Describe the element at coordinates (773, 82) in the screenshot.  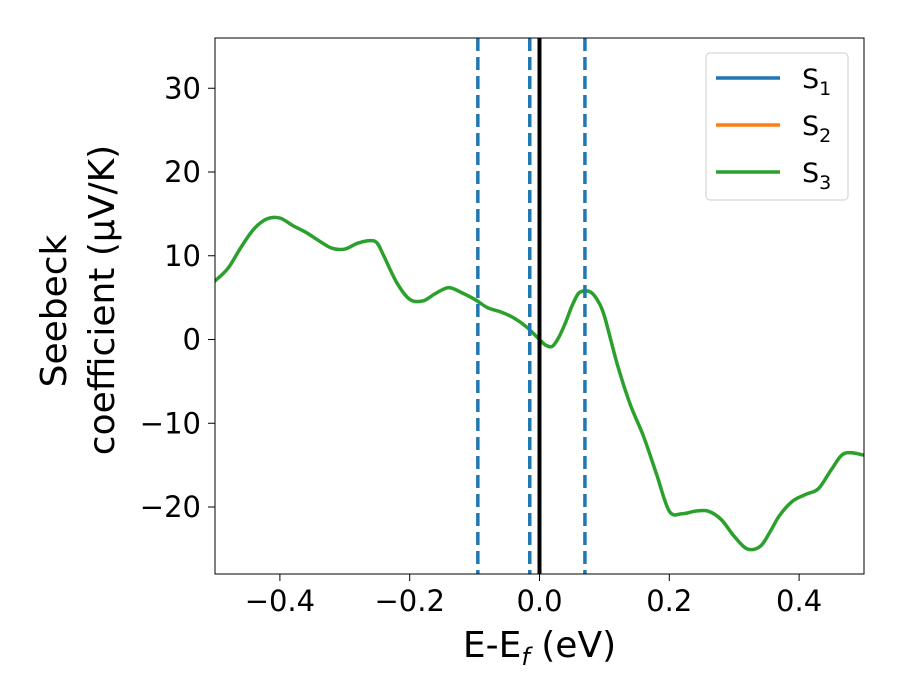
I see `legend-entry-1: S1` at that location.